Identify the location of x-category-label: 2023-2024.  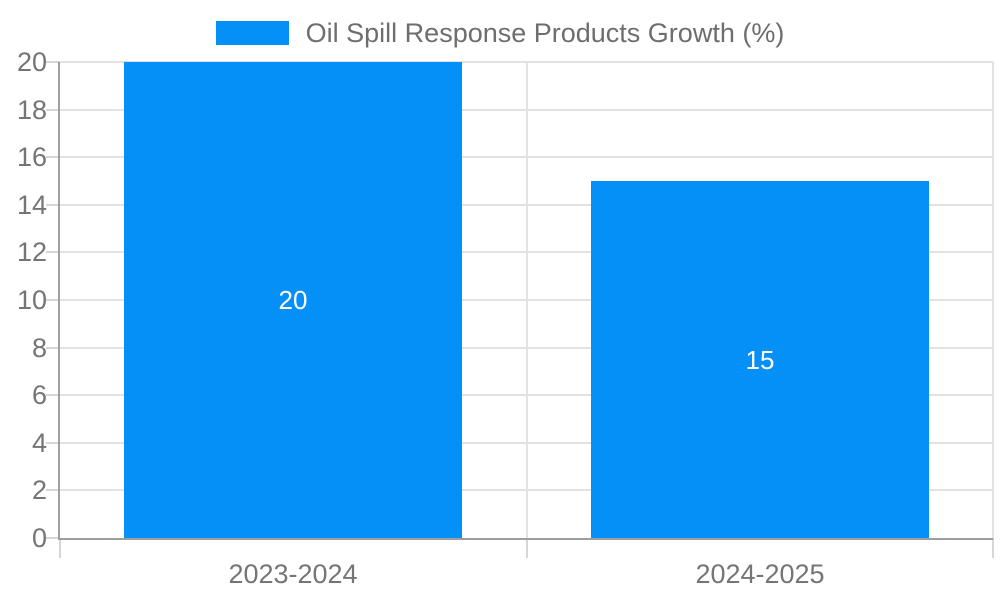
(293, 574).